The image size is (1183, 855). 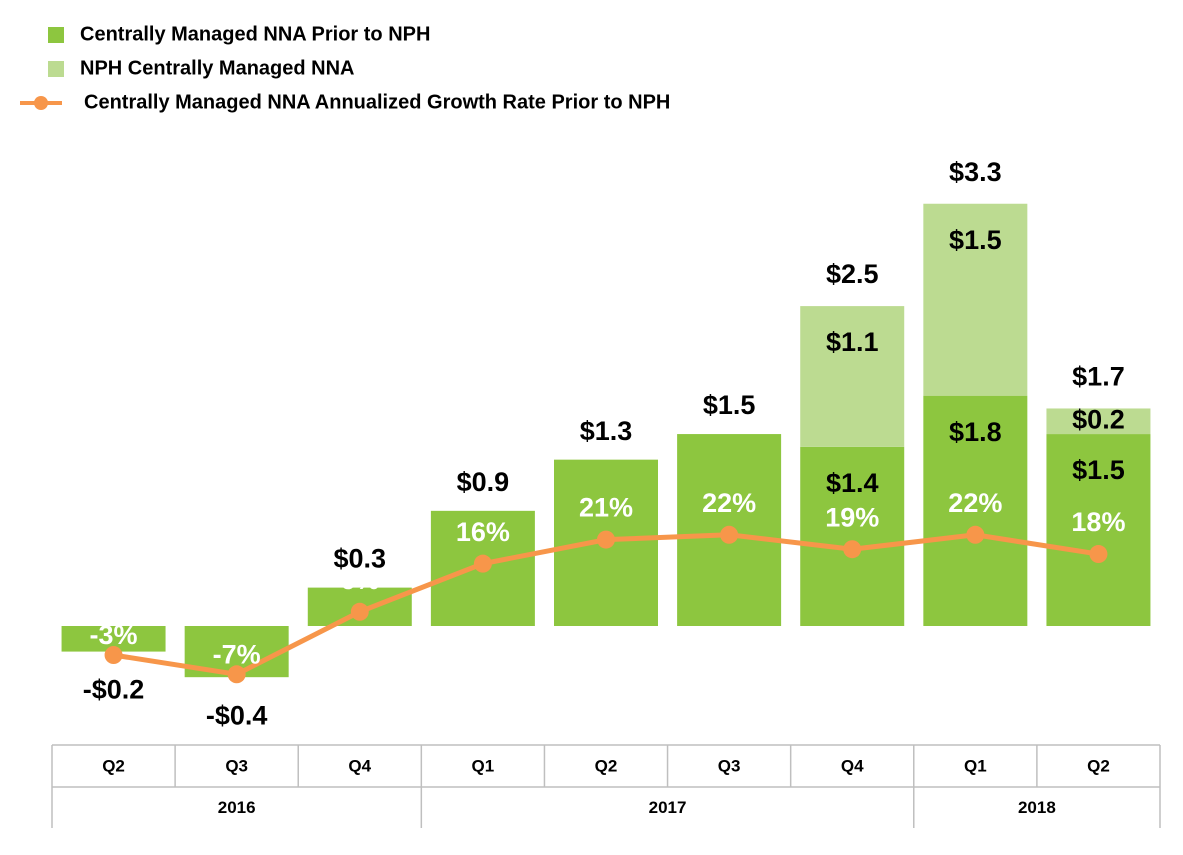 I want to click on data-label: $1.1, so click(x=852, y=342).